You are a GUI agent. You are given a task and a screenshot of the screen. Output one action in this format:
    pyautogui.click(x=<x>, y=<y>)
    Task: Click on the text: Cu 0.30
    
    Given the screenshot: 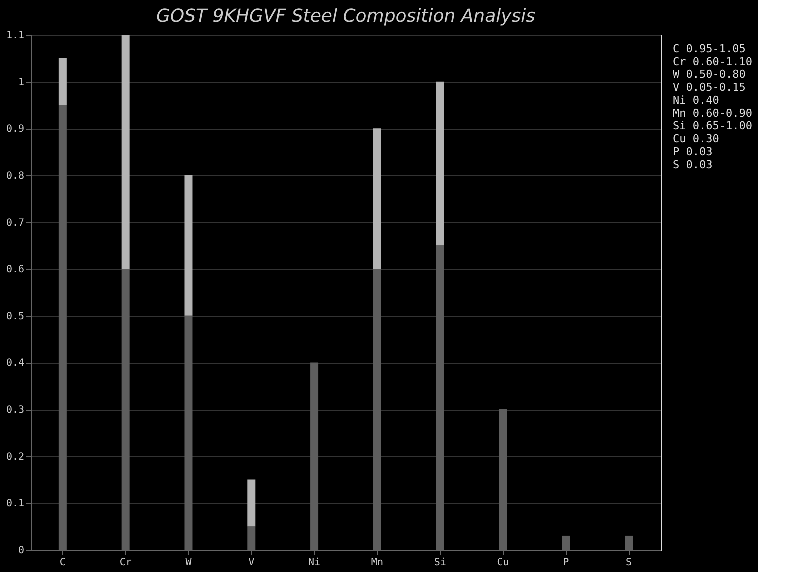 What is the action you would take?
    pyautogui.click(x=696, y=139)
    